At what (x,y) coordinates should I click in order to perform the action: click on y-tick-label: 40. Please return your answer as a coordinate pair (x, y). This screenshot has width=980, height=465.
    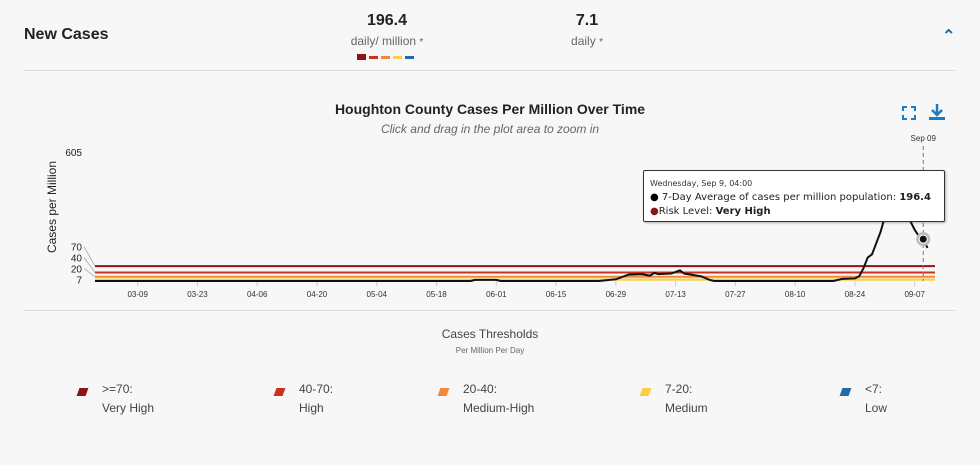
    Looking at the image, I should click on (77, 259).